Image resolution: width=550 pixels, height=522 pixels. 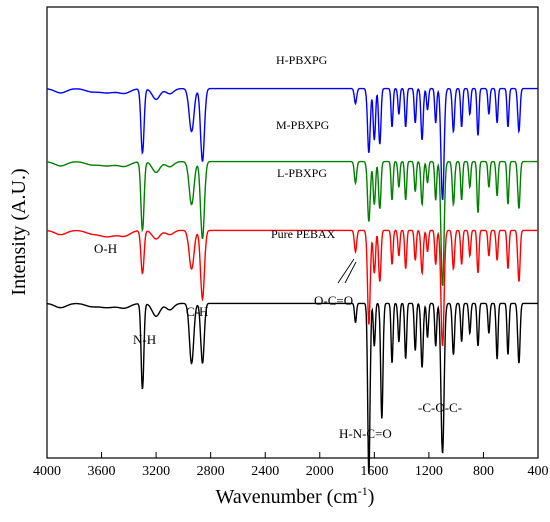 I want to click on x-tick-label: 800, so click(x=483, y=471).